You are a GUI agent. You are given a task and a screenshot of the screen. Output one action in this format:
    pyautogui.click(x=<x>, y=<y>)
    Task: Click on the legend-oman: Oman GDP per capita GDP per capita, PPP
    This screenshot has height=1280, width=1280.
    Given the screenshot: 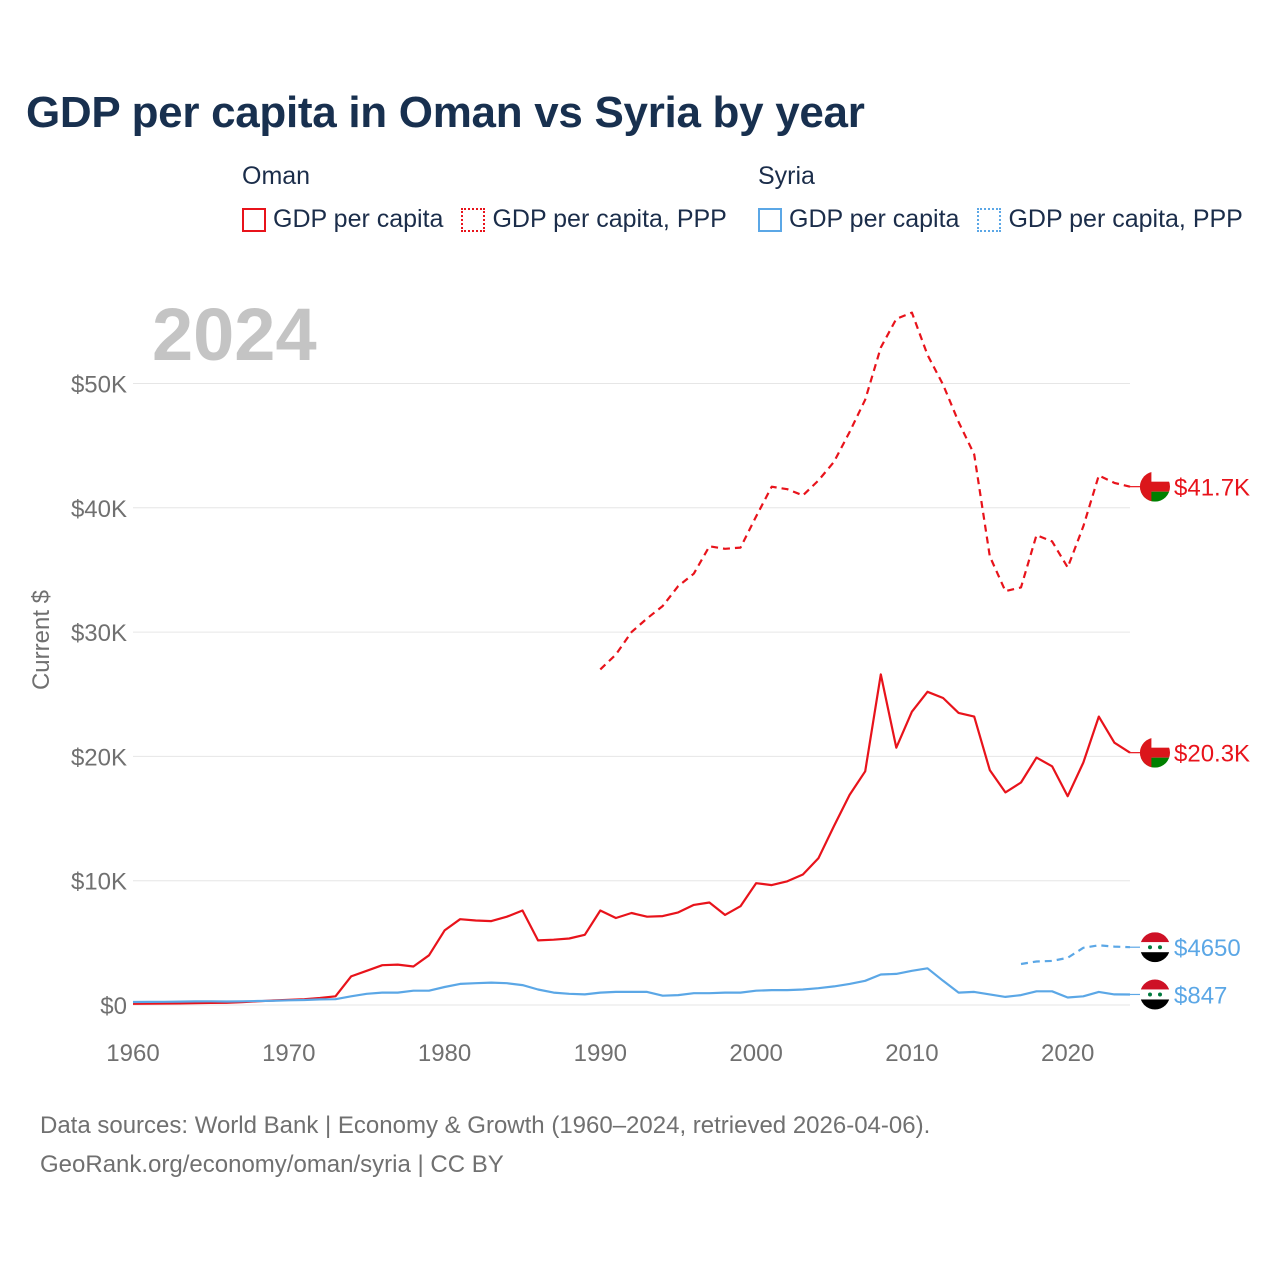 What is the action you would take?
    pyautogui.click(x=484, y=198)
    